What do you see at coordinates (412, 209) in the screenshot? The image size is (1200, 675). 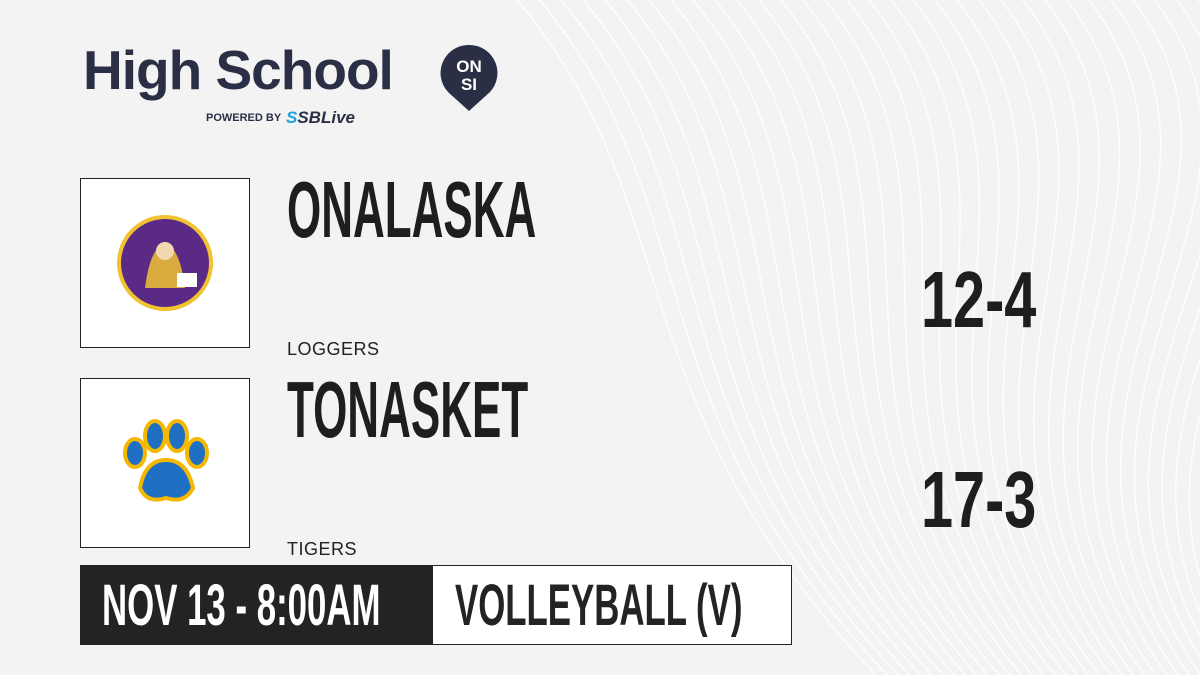 I see `team-name: ONALASKA` at bounding box center [412, 209].